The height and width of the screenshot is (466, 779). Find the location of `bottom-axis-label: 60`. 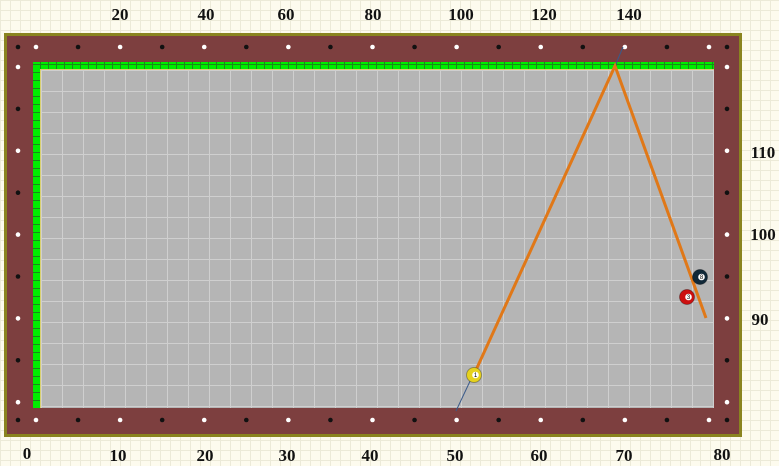

bottom-axis-label: 60 is located at coordinates (539, 455).